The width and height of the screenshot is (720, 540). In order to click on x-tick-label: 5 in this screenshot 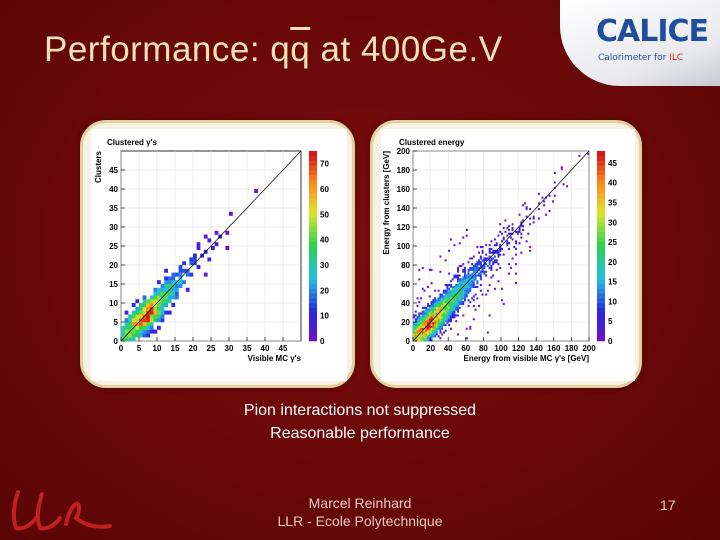, I will do `click(139, 348)`.